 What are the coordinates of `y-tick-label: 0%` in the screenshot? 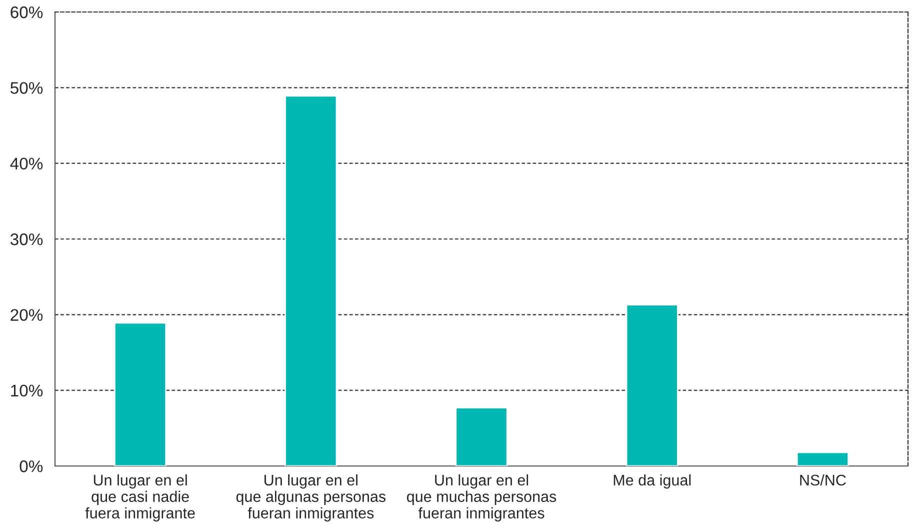 It's located at (31, 466).